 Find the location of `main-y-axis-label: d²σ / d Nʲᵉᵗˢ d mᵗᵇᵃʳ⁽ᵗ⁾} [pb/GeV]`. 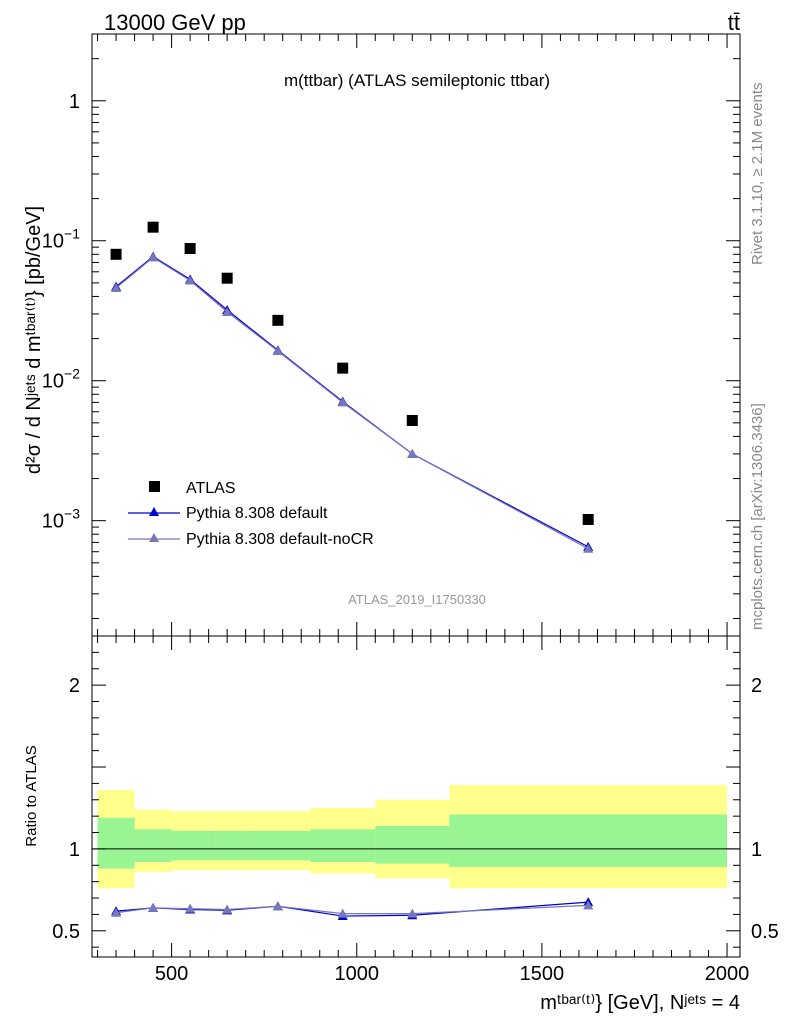

main-y-axis-label: d²σ / d Nʲᵉᵗˢ d mᵗᵇᵃʳ⁽ᵗ⁾} [pb/GeV] is located at coordinates (34, 340).